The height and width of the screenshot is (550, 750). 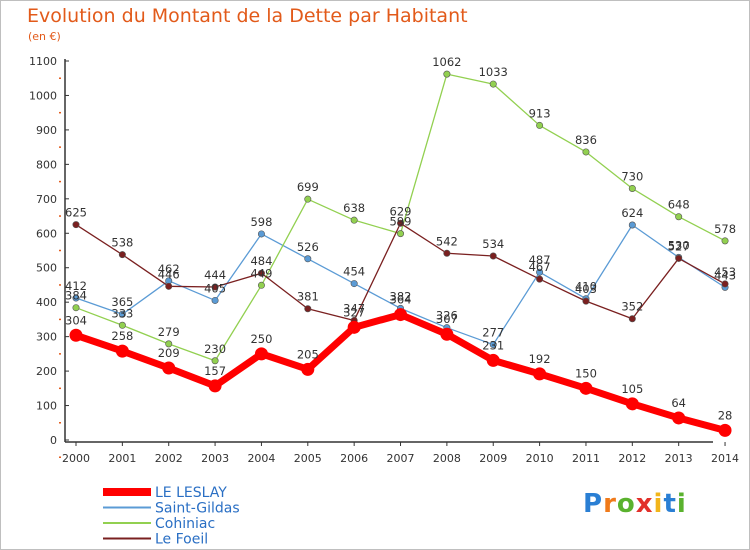 What do you see at coordinates (169, 332) in the screenshot?
I see `data-label: 279` at bounding box center [169, 332].